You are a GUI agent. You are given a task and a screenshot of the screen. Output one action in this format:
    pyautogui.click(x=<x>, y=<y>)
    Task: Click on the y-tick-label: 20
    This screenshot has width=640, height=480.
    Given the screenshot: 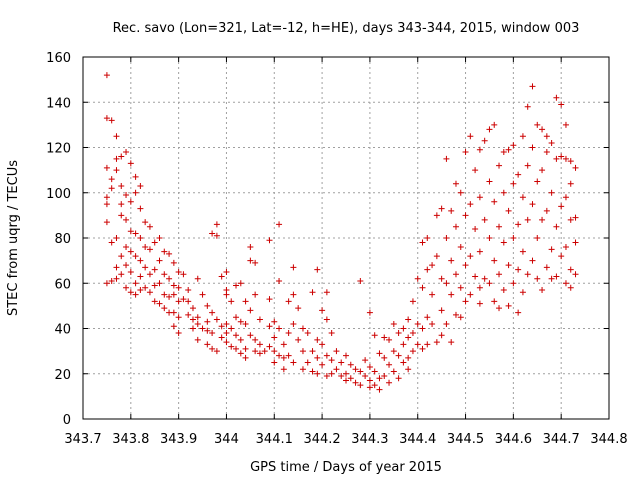 What is the action you would take?
    pyautogui.click(x=62, y=375)
    